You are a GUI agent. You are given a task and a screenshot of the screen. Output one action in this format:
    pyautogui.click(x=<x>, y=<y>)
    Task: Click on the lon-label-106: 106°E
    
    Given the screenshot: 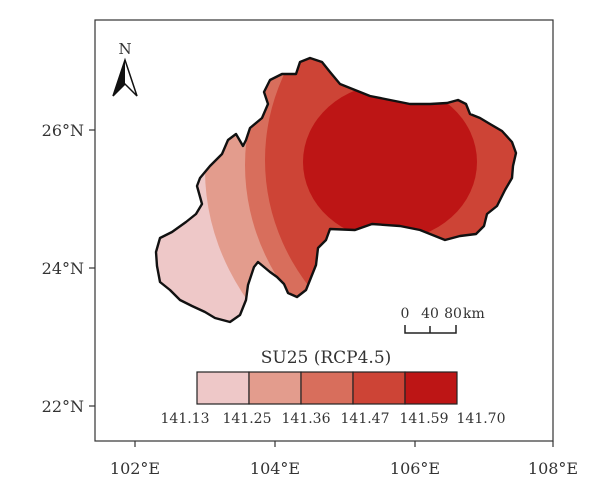 What is the action you would take?
    pyautogui.click(x=415, y=468)
    